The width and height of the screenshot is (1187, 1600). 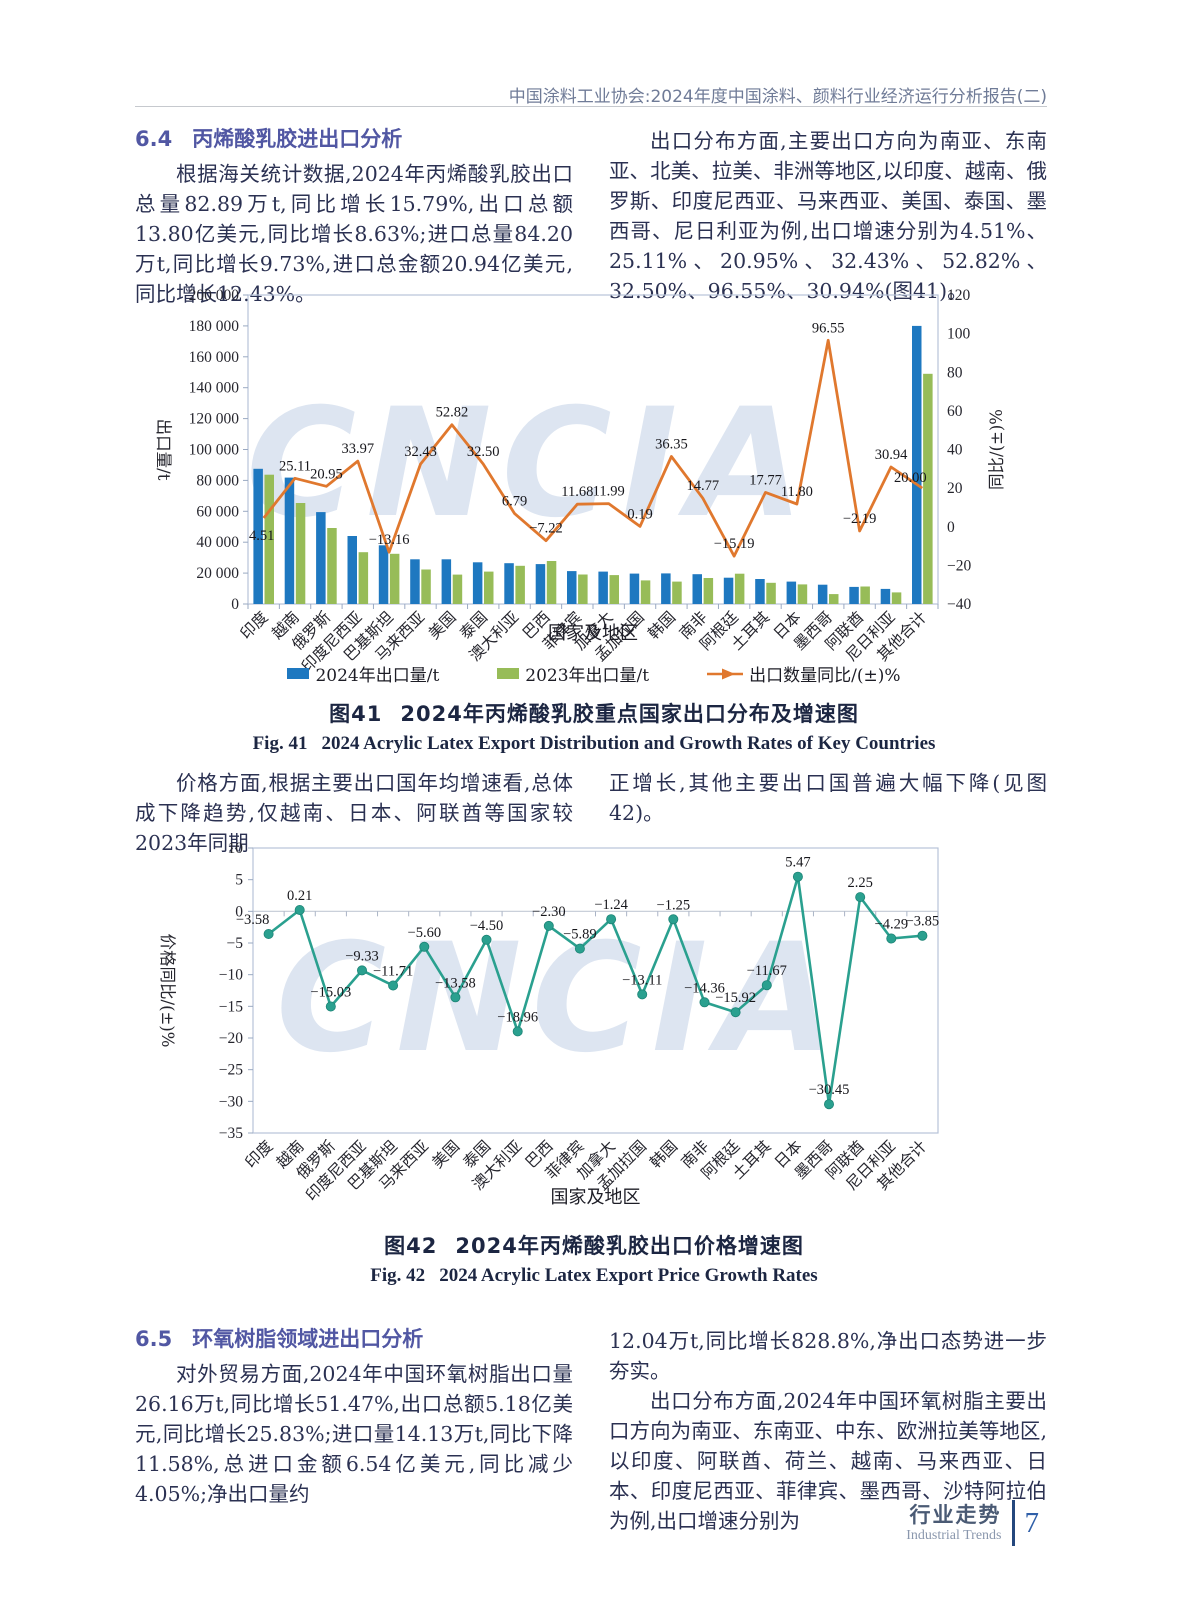 I want to click on footer-labels: 行业走势 Industrial Trends, so click(x=953, y=1523).